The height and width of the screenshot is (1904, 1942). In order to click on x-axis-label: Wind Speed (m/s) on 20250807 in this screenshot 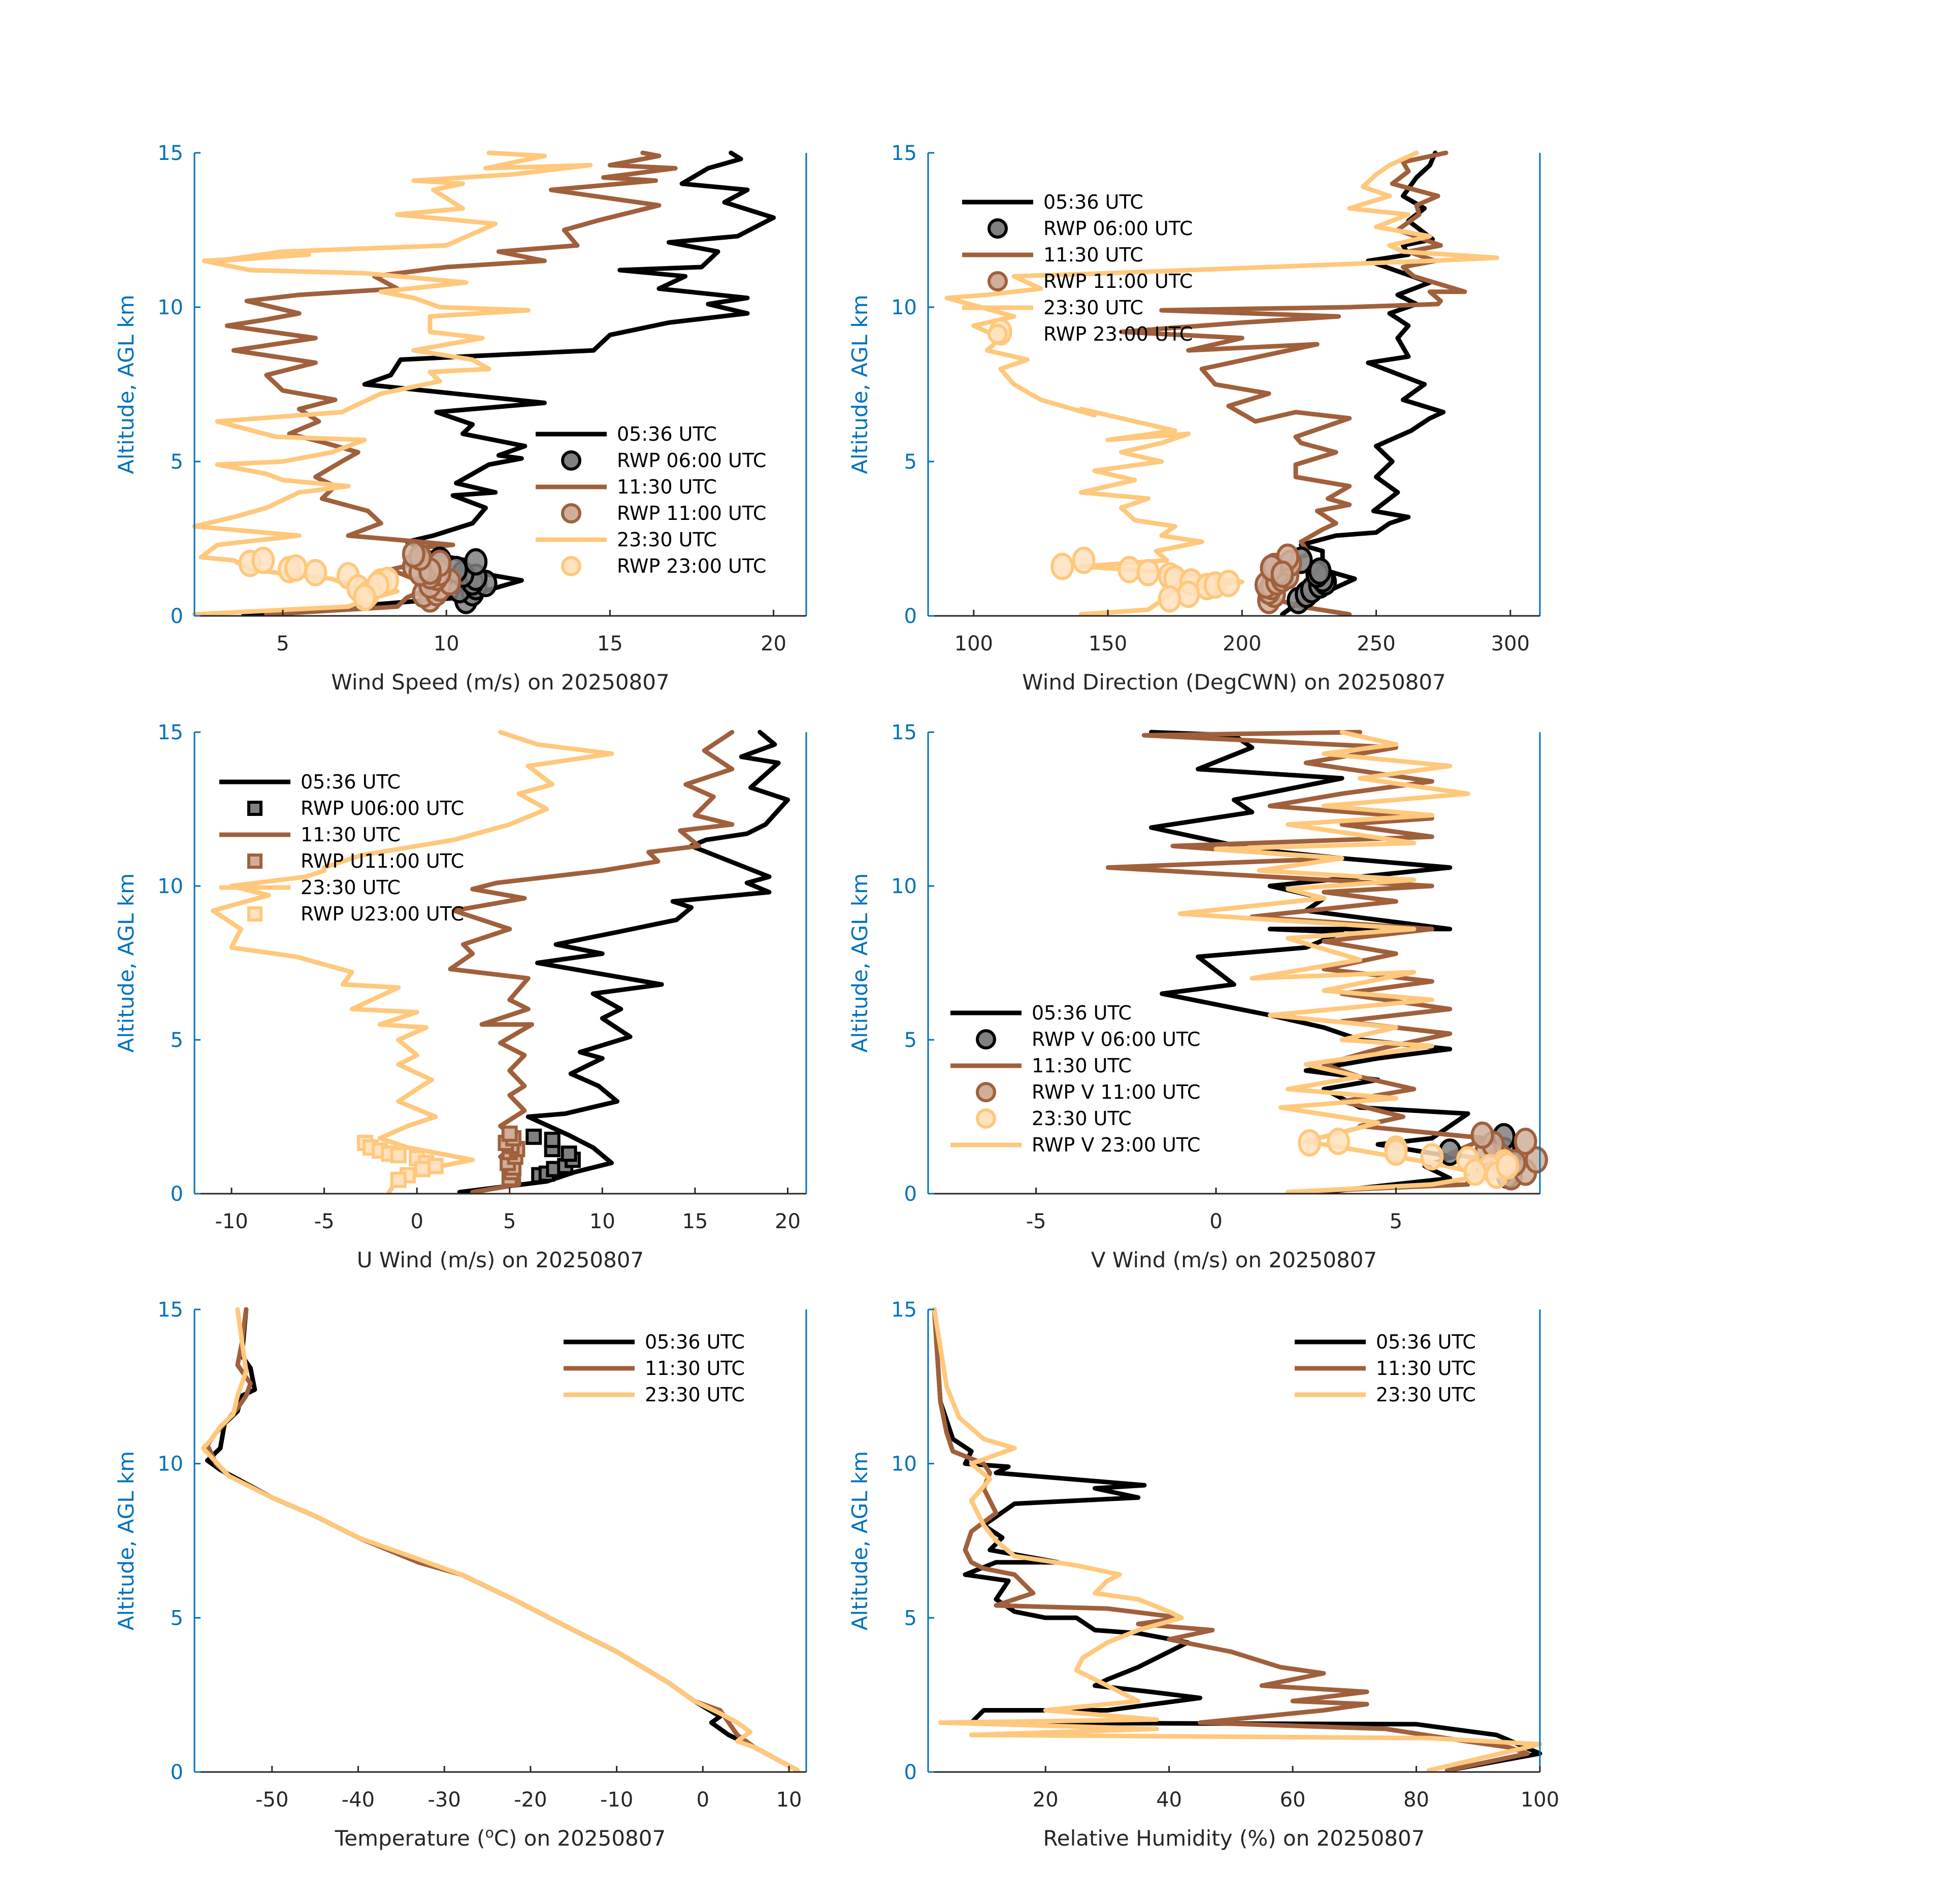, I will do `click(500, 683)`.